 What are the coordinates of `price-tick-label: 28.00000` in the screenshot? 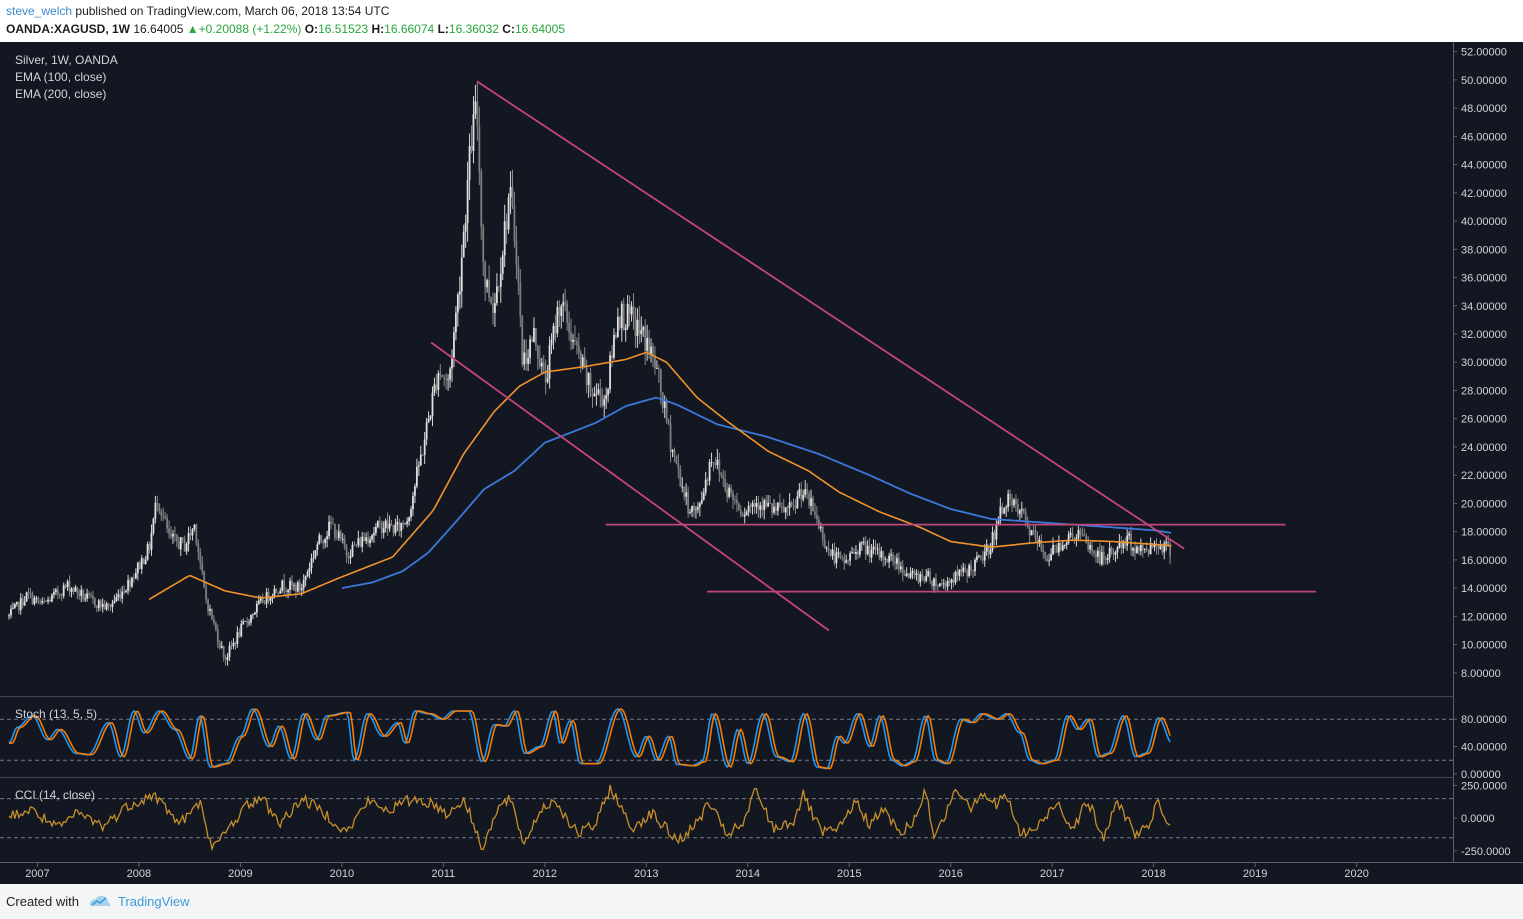 It's located at (1484, 391).